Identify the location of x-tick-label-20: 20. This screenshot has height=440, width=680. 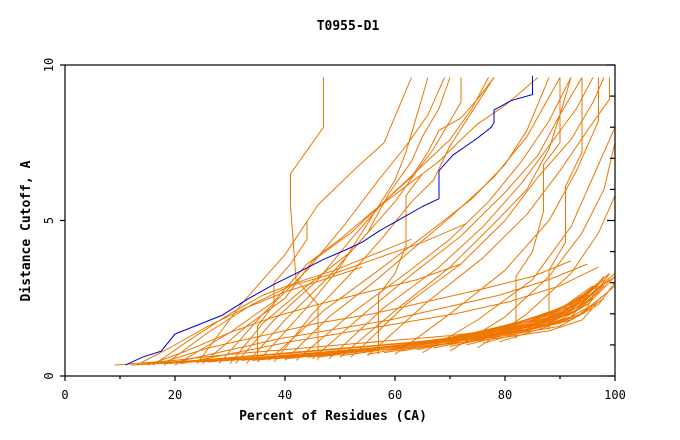
(175, 395).